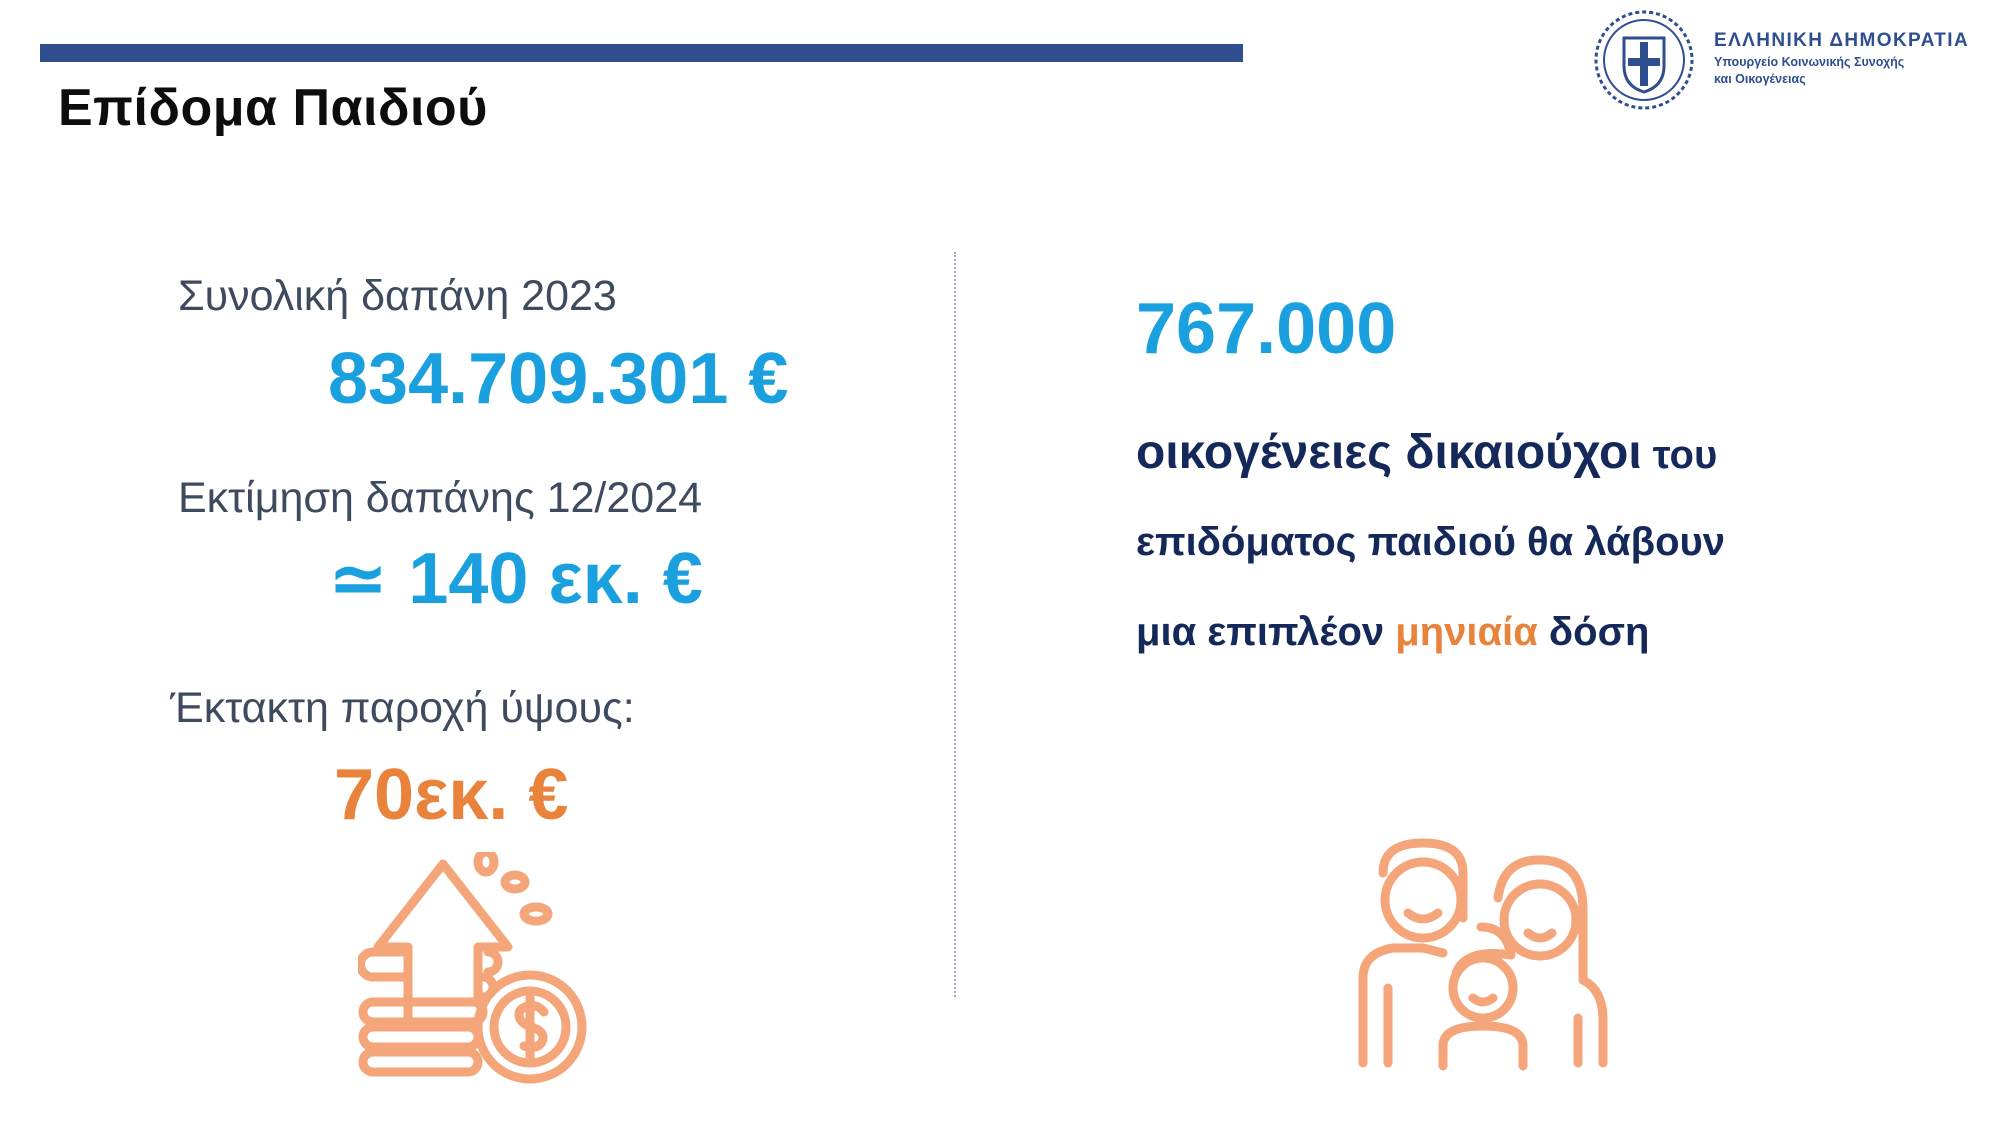 The image size is (2000, 1125). Describe the element at coordinates (1466, 632) in the screenshot. I see `monthly-highlight: μηνιαία` at that location.